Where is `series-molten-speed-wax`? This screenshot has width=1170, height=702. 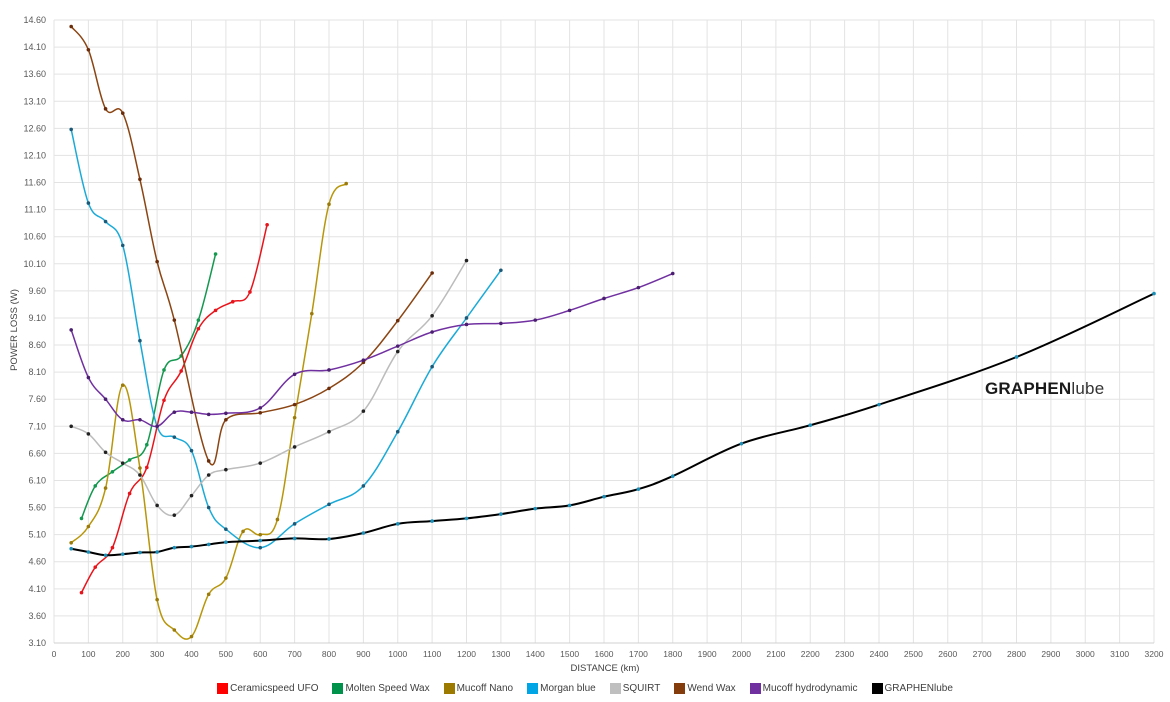
series-molten-speed-wax is located at coordinates (148, 386).